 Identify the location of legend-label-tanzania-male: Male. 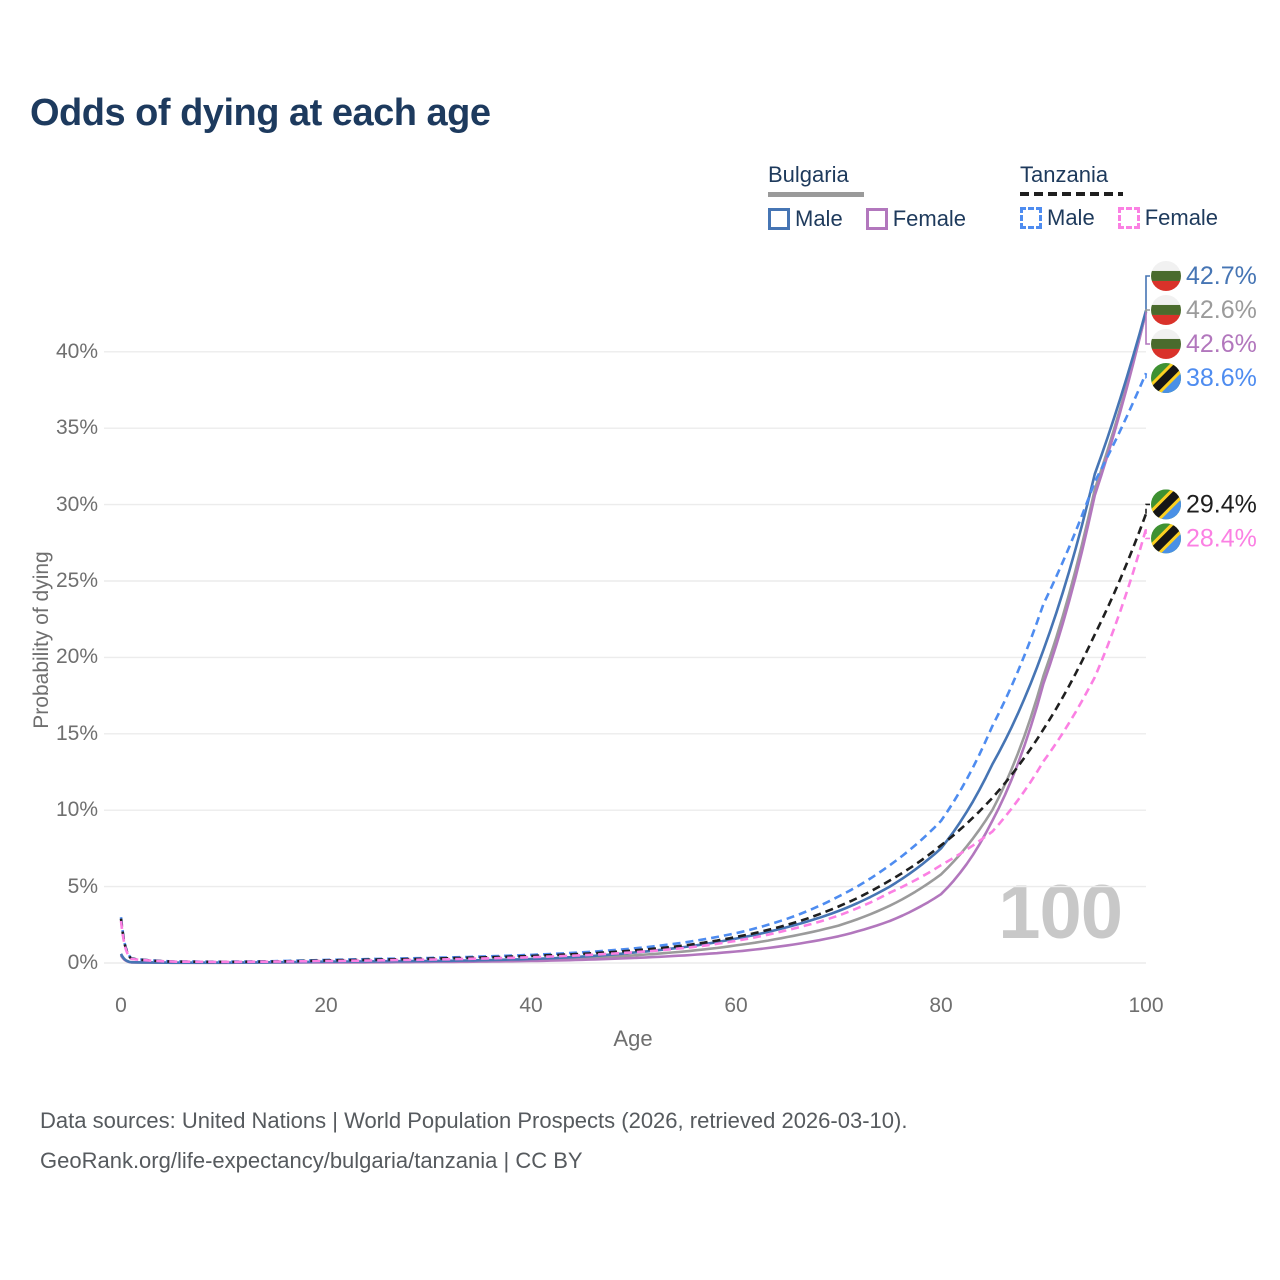
(1071, 217).